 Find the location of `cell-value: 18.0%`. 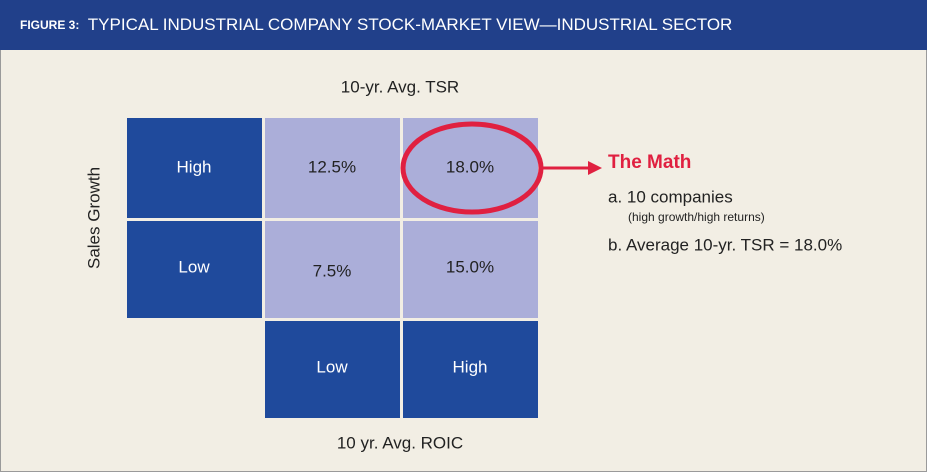

cell-value: 18.0% is located at coordinates (470, 166).